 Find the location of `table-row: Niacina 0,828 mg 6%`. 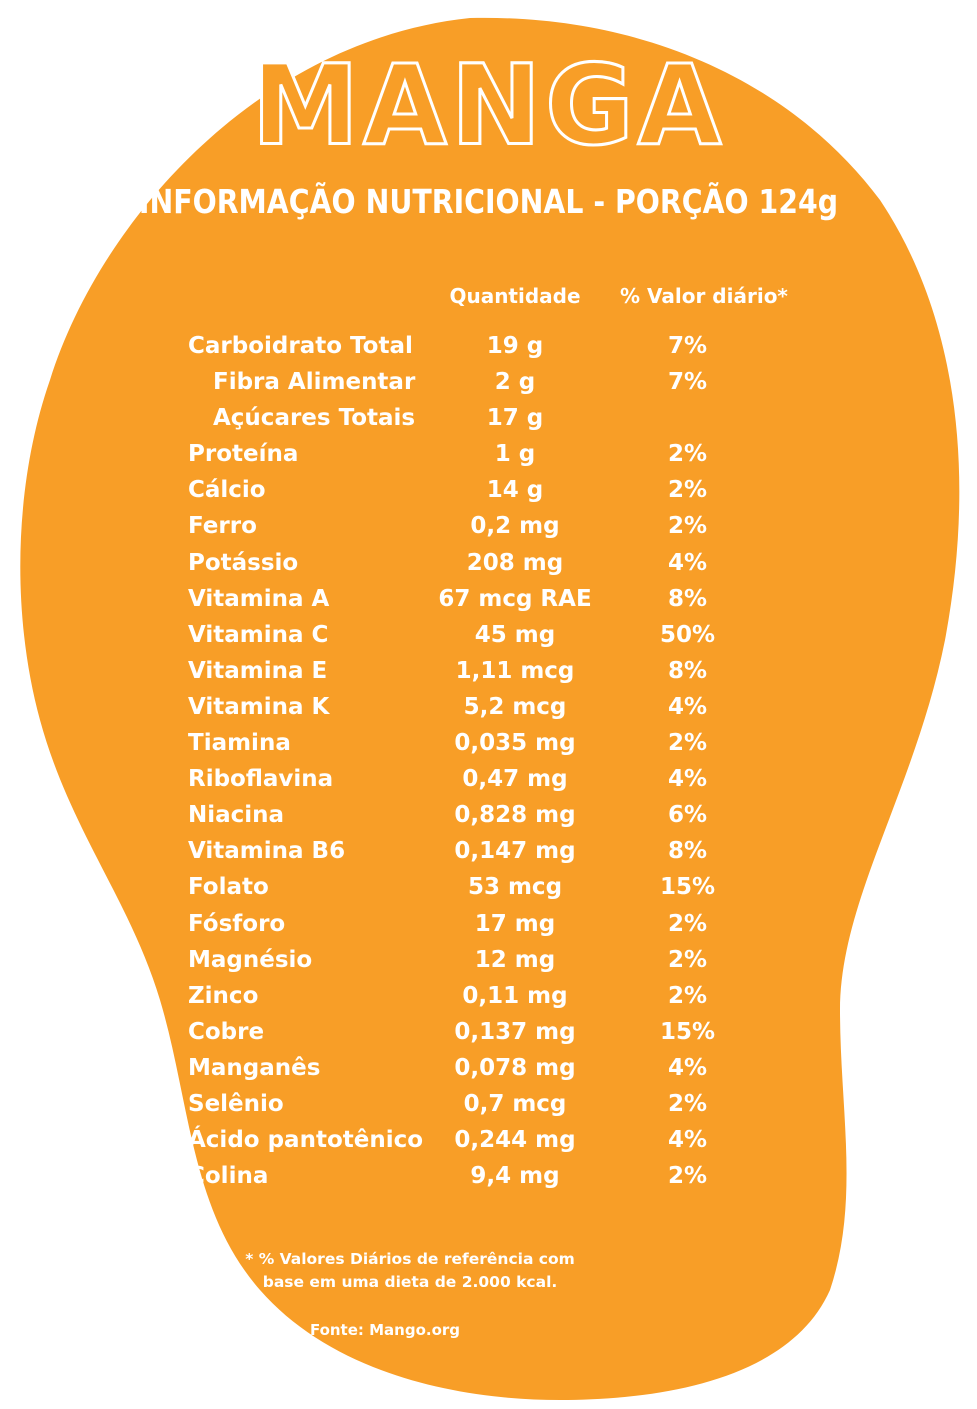

table-row: Niacina 0,828 mg 6% is located at coordinates (488, 817).